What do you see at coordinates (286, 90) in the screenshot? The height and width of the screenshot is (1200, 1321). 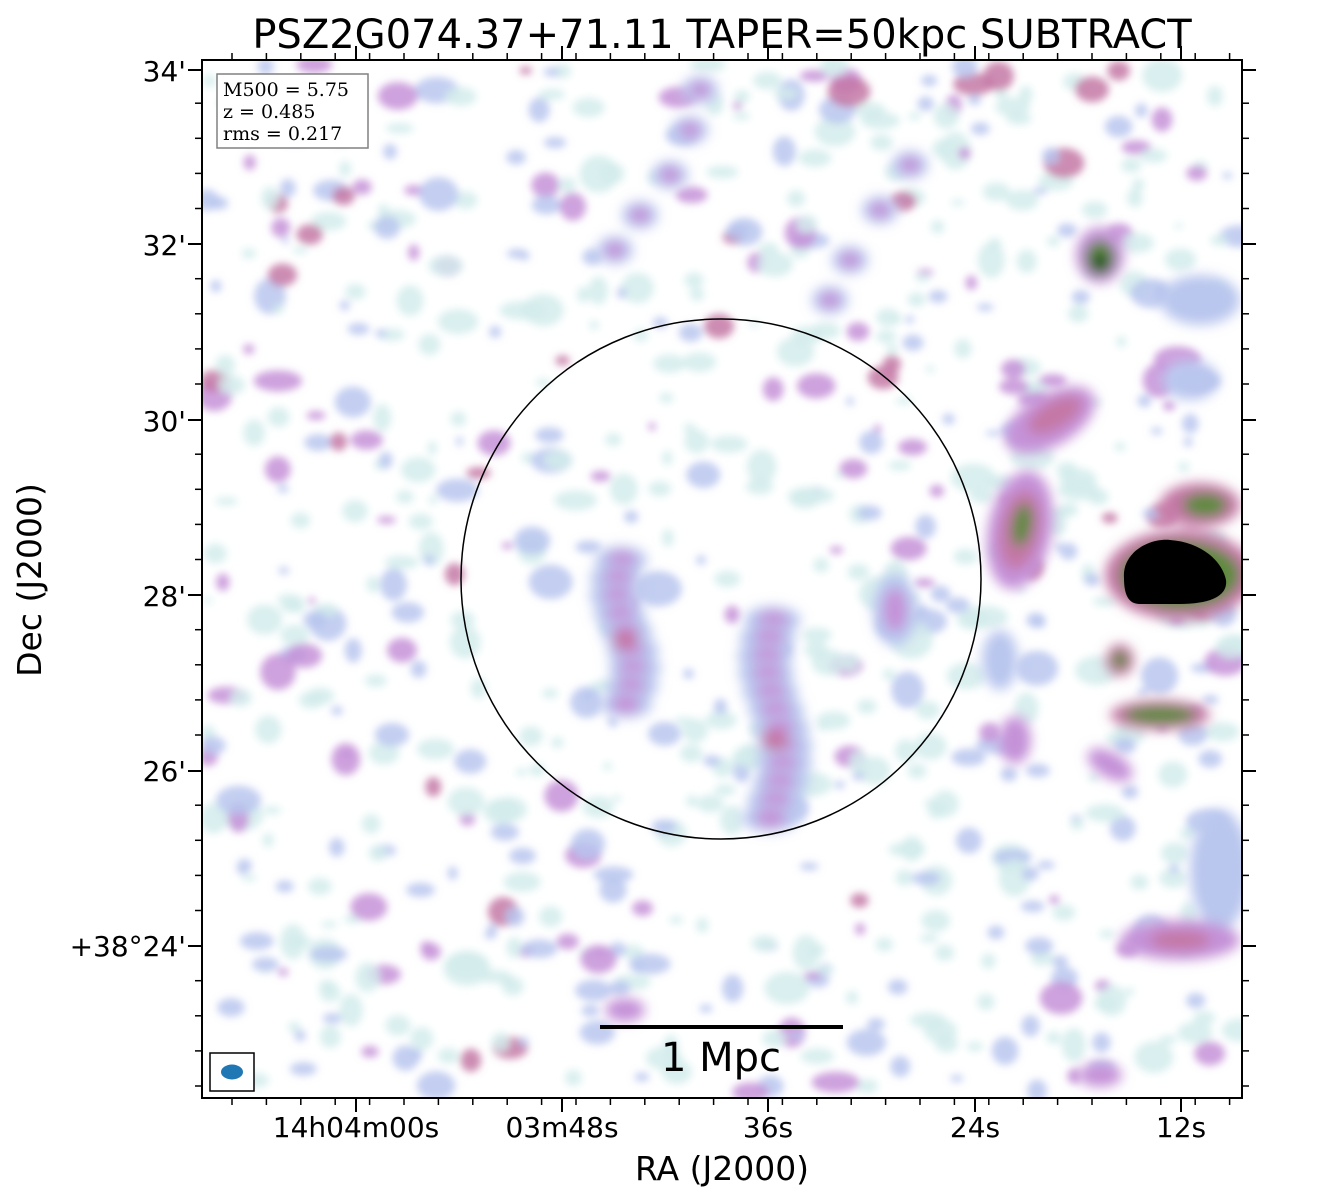 I see `info-m500: M500 = 5.75` at bounding box center [286, 90].